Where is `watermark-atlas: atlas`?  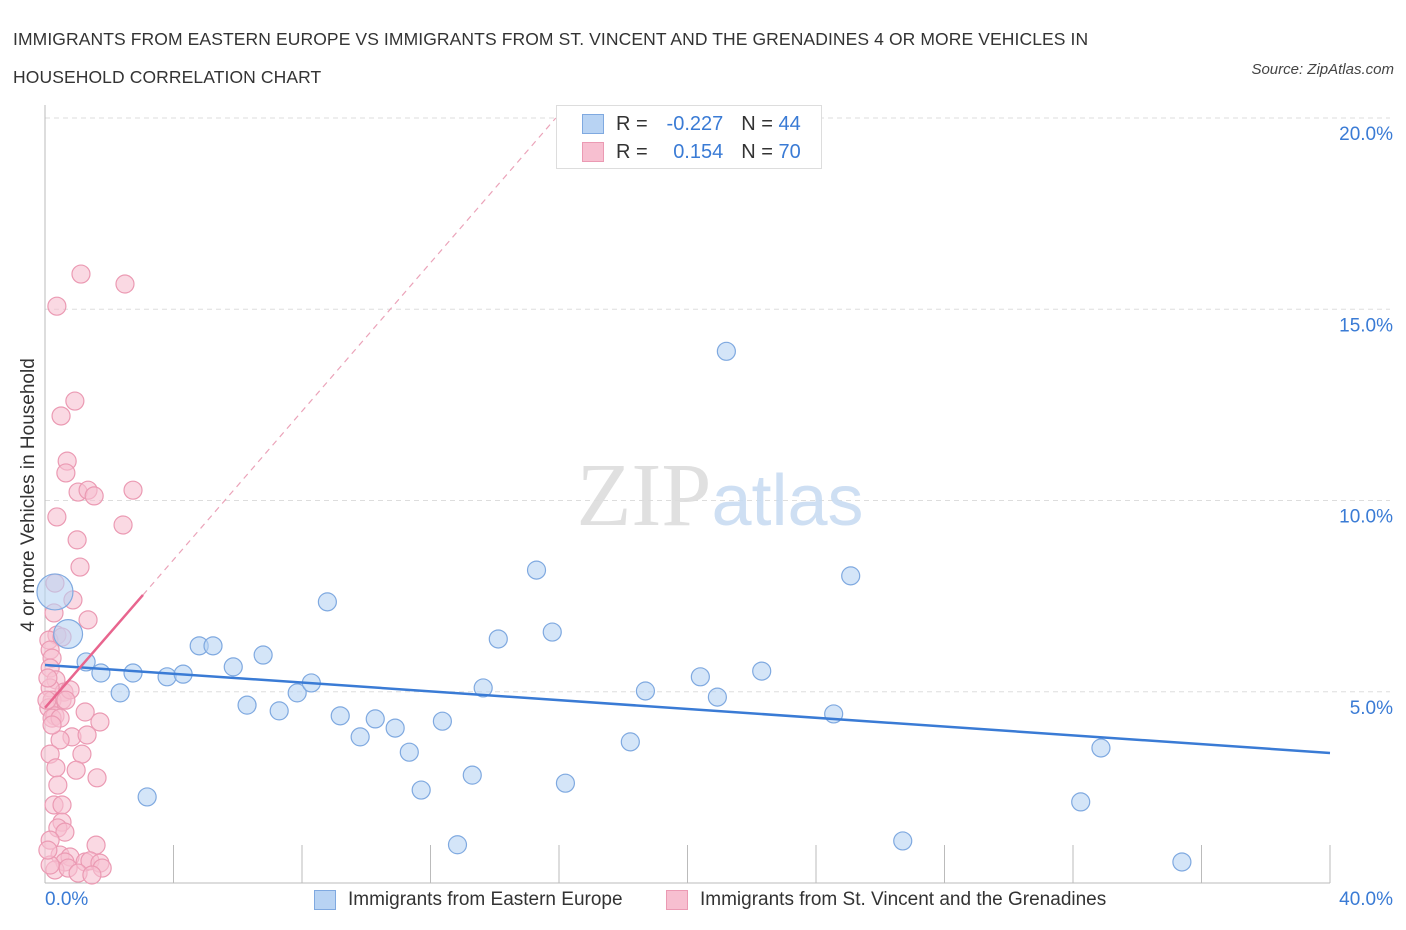 watermark-atlas: atlas is located at coordinates (787, 501).